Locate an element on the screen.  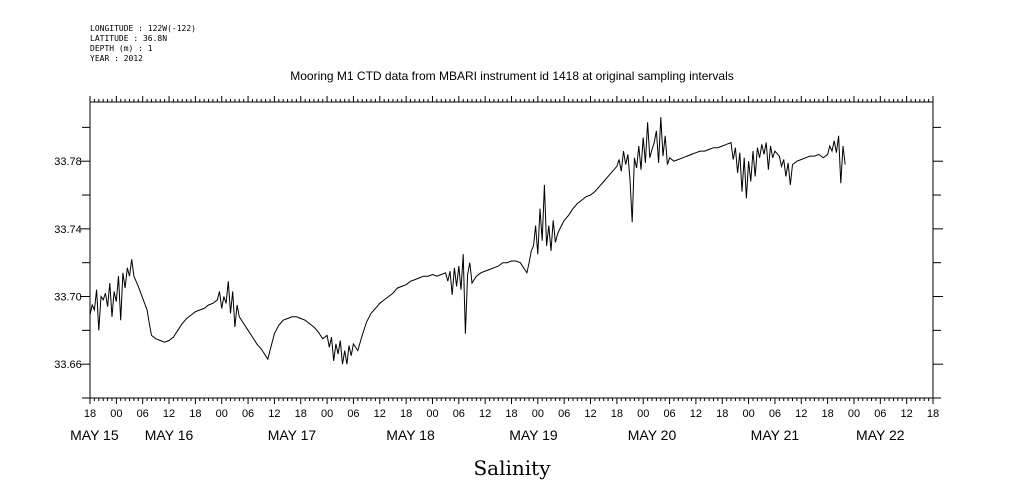
x-axis-label: Salinity is located at coordinates (512, 468).